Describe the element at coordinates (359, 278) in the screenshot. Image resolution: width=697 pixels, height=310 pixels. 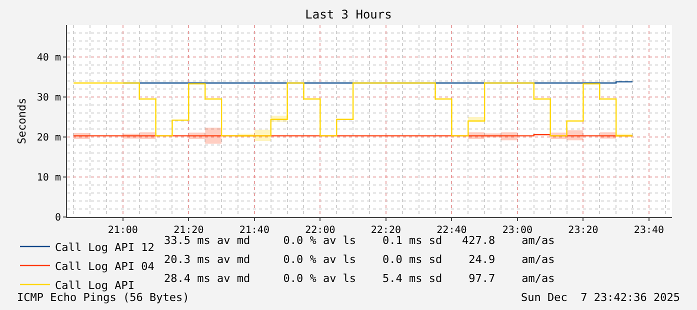
I see `text: 28.4 ms av md 0.0 % av ls 5.4 ms sd 97.7 am/as` at that location.